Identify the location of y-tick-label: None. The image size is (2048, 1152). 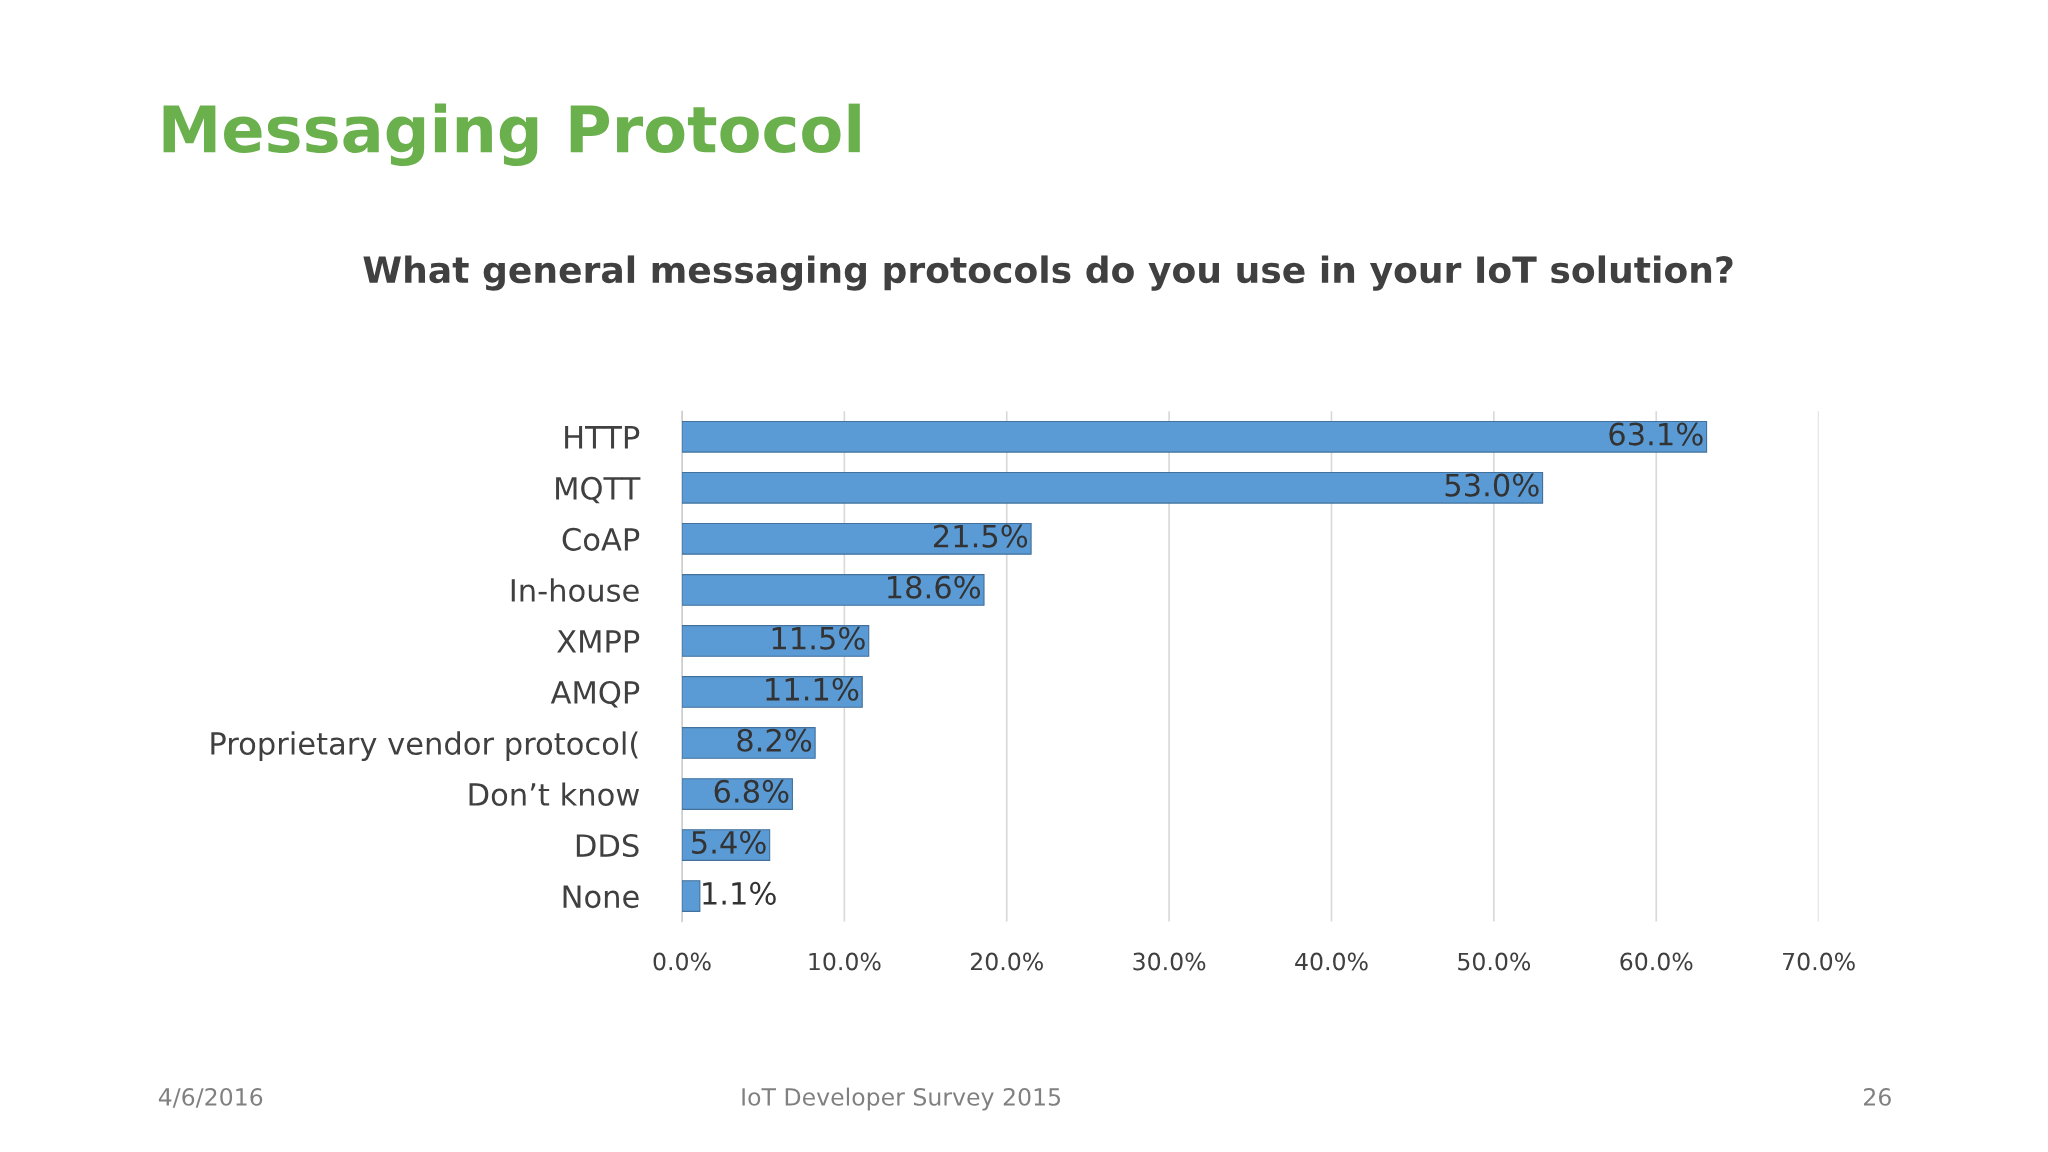
(601, 897).